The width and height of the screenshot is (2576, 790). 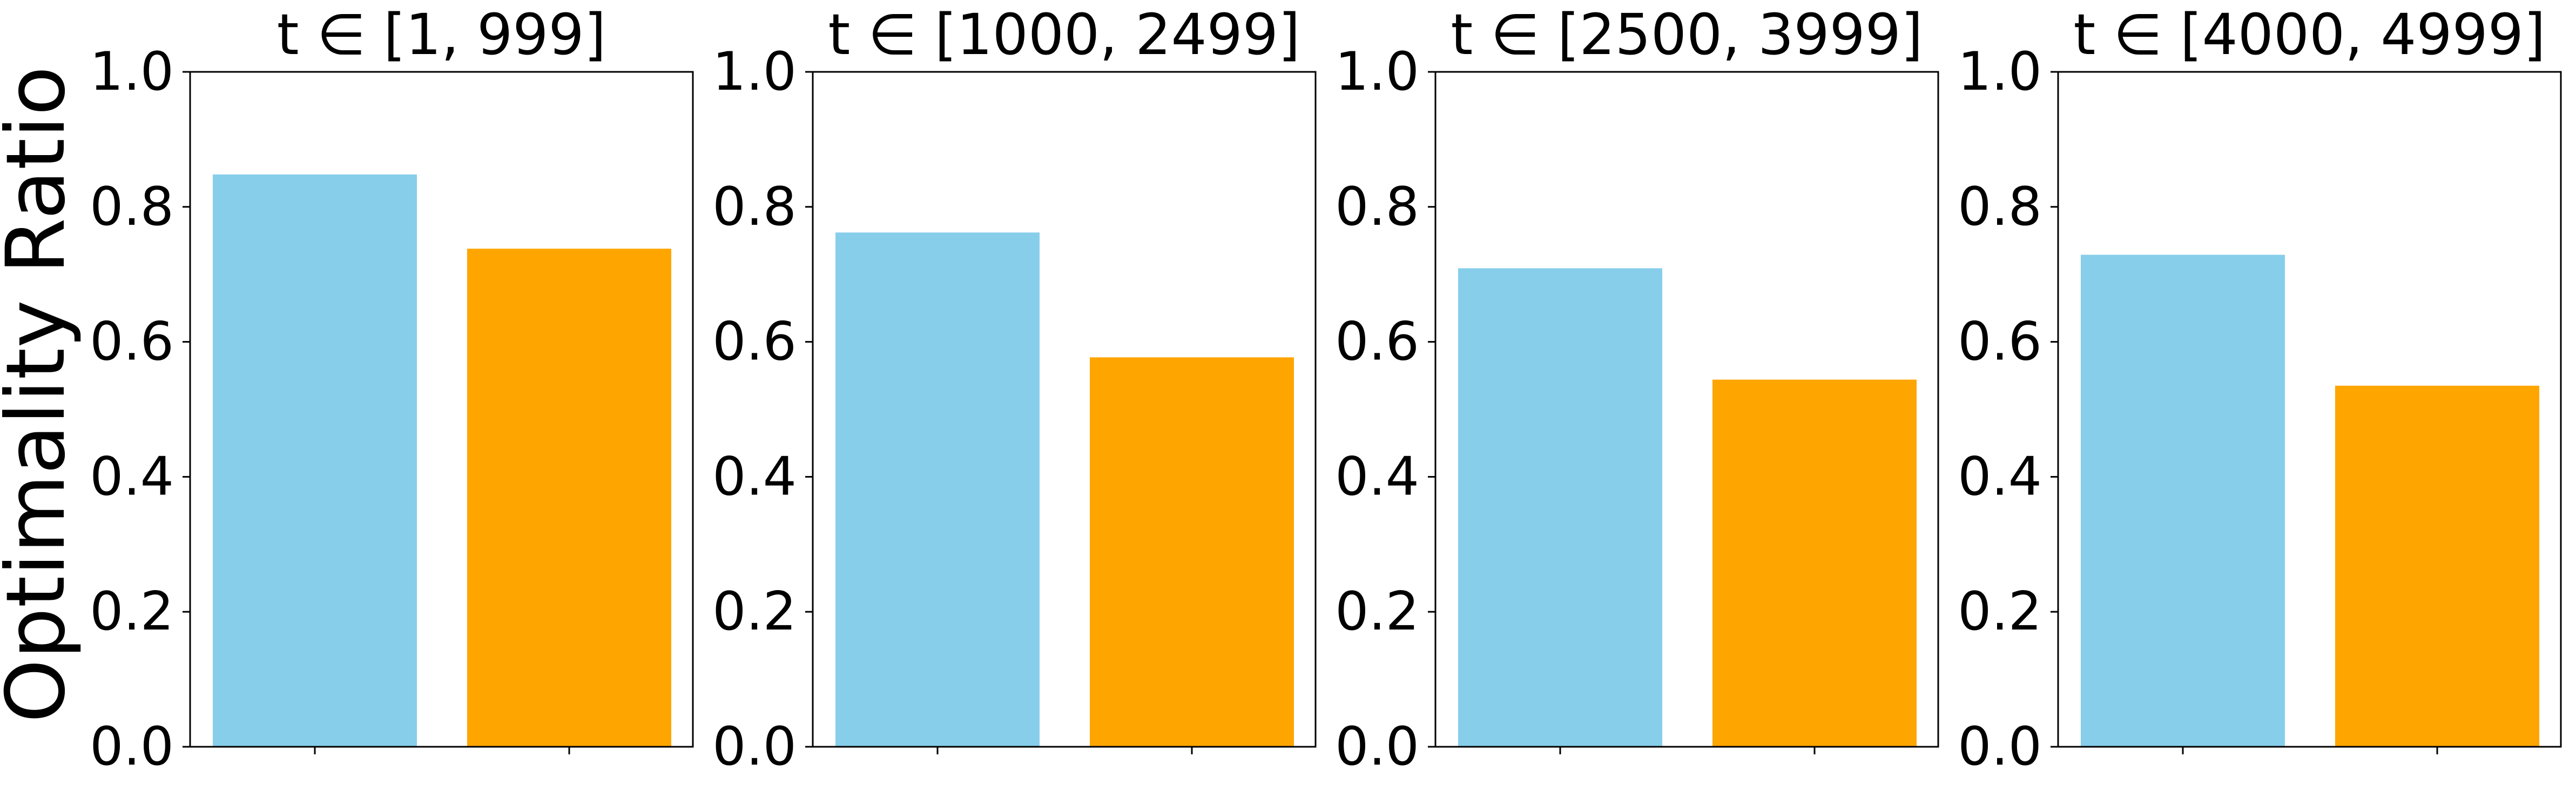 I want to click on y-axis-label: Optimality Ratio, so click(x=41, y=395).